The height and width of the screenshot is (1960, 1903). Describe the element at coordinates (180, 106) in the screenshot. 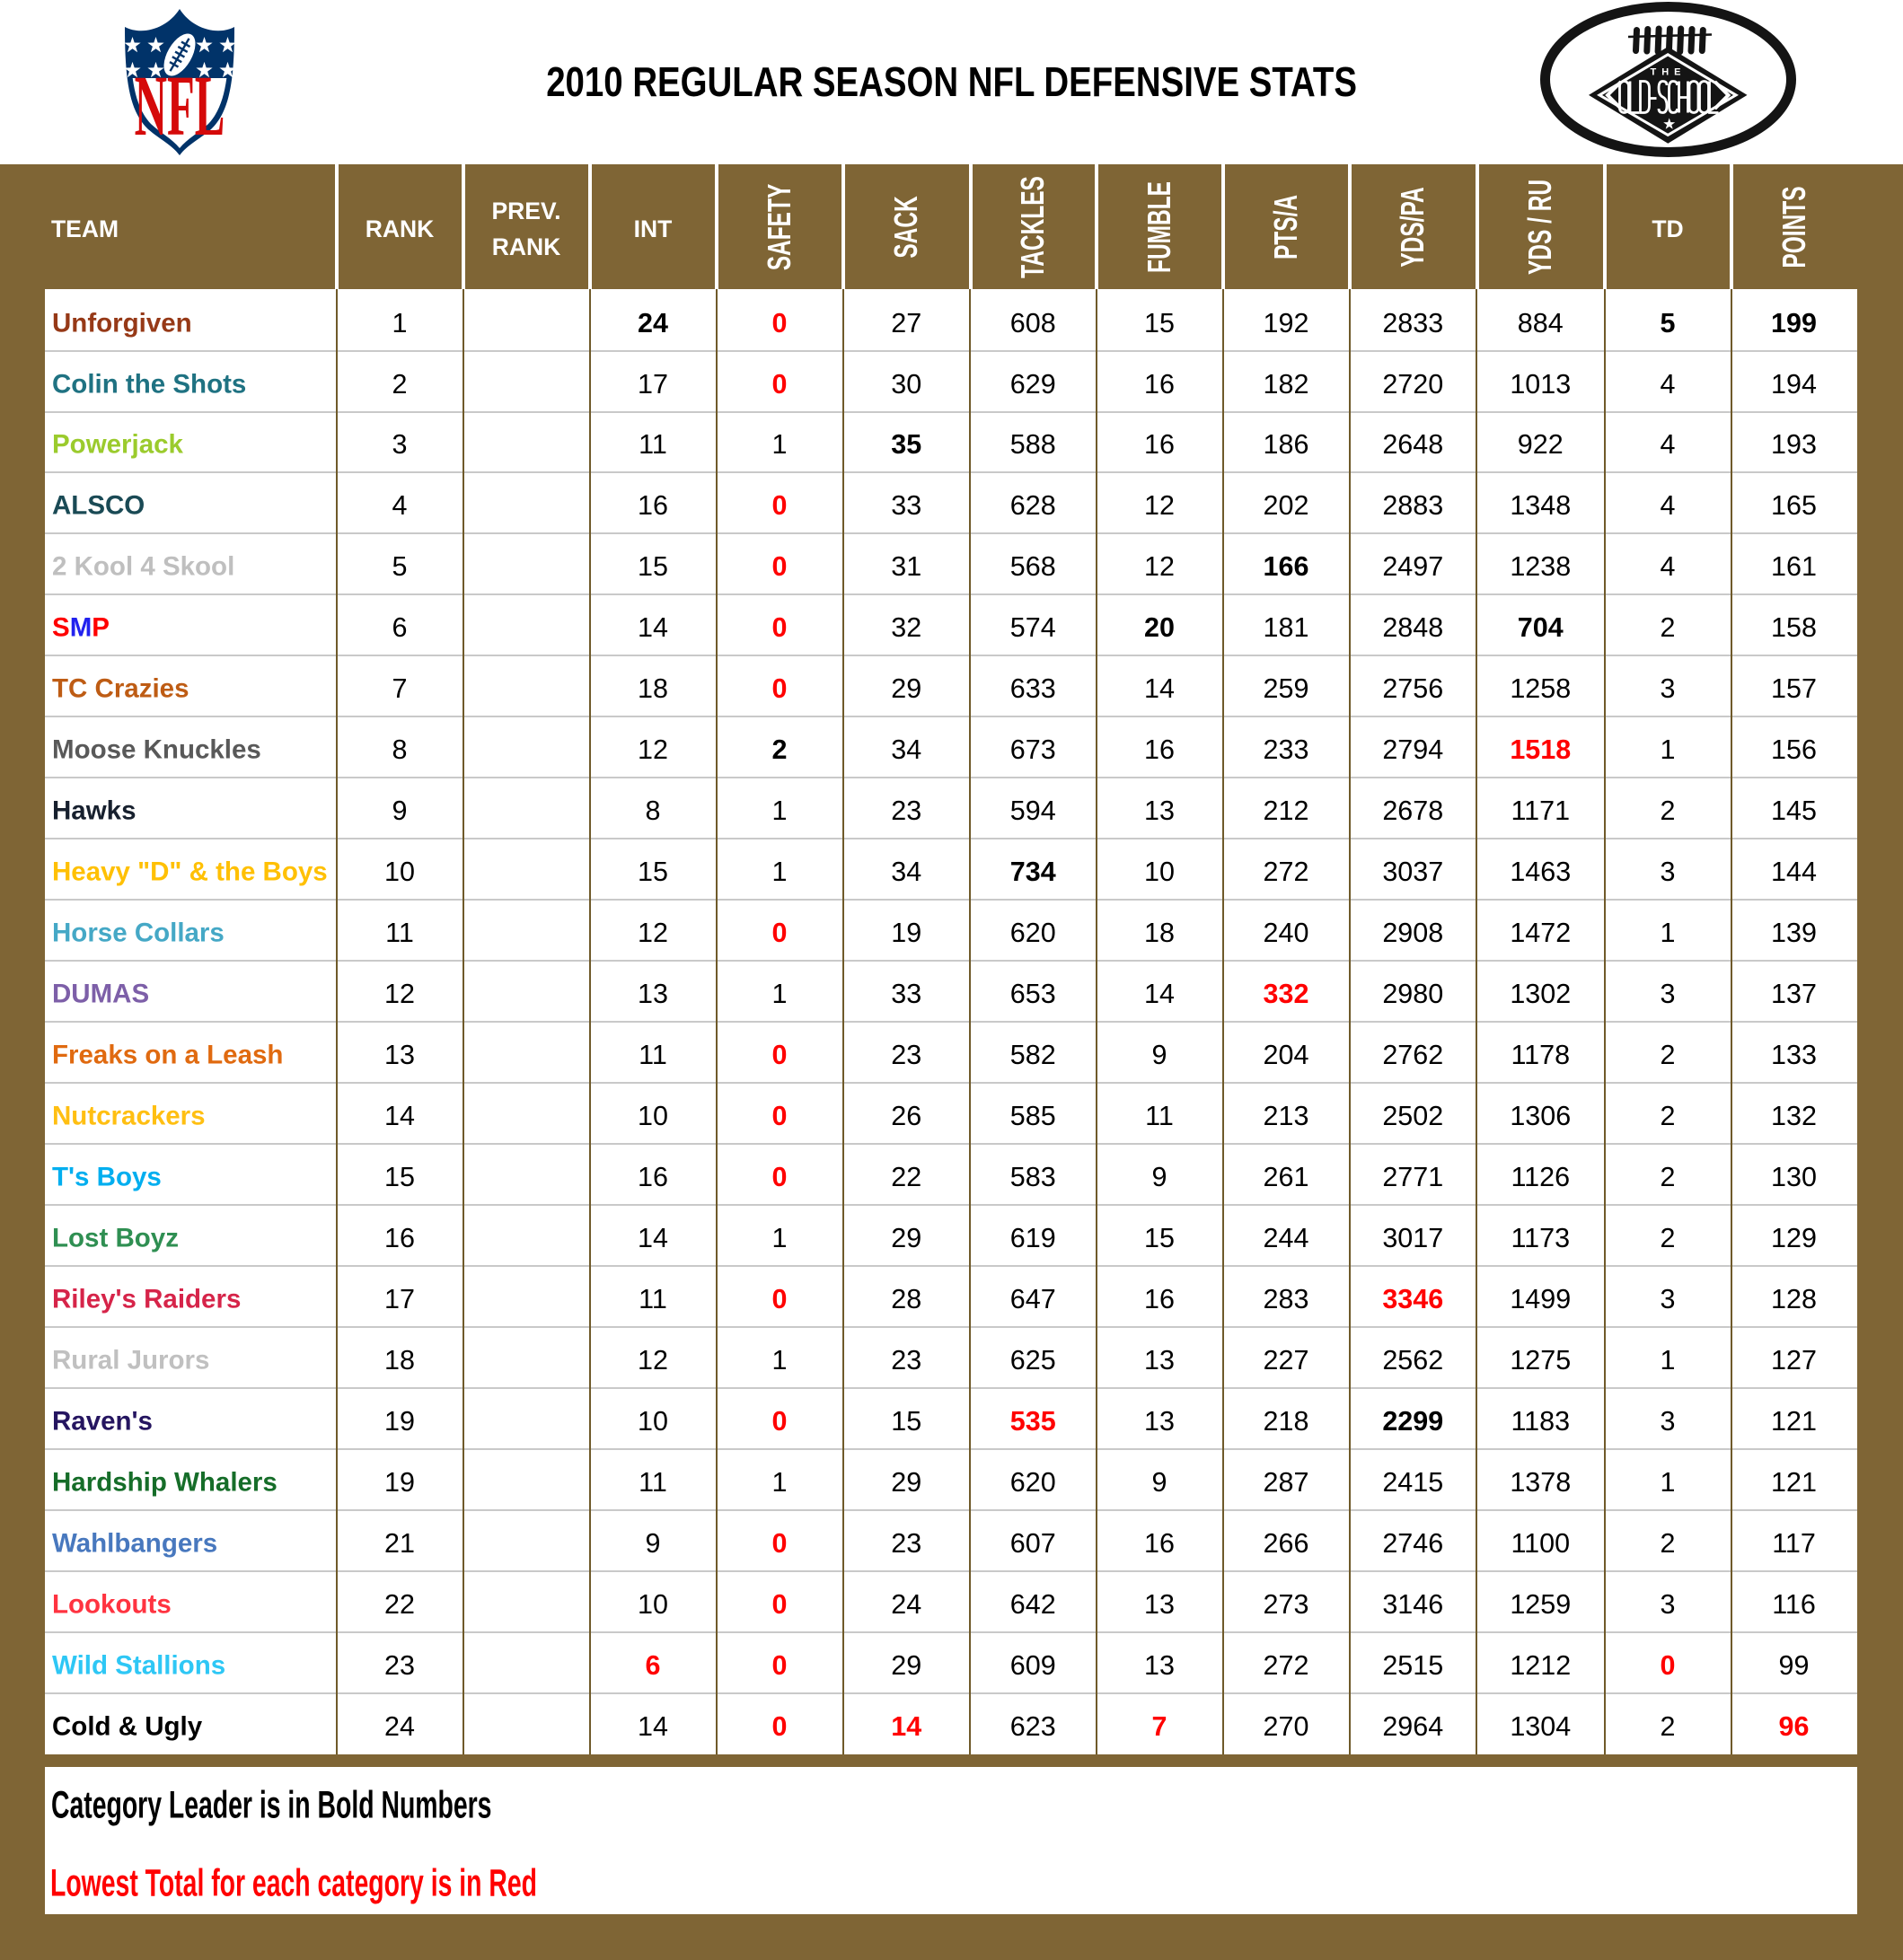

I see `svg-text: NFL` at that location.